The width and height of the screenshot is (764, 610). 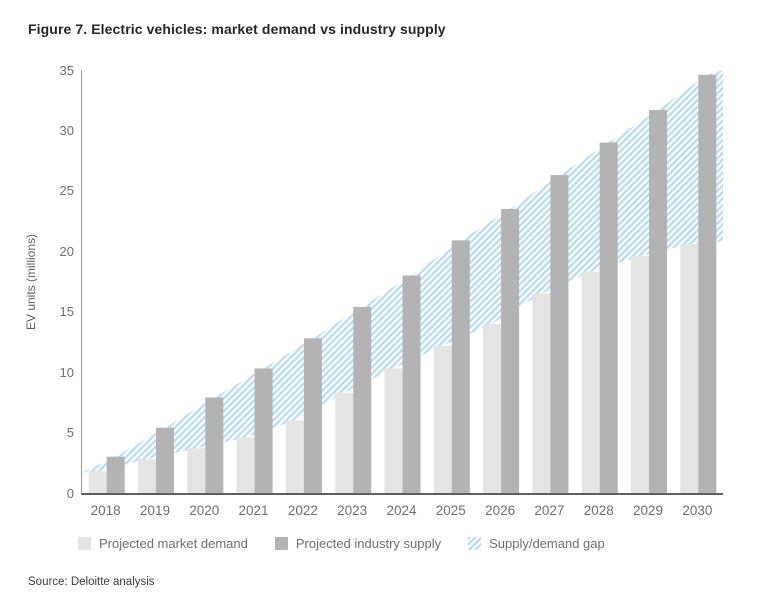 I want to click on x-tick-label-2023: 2023, so click(x=352, y=510).